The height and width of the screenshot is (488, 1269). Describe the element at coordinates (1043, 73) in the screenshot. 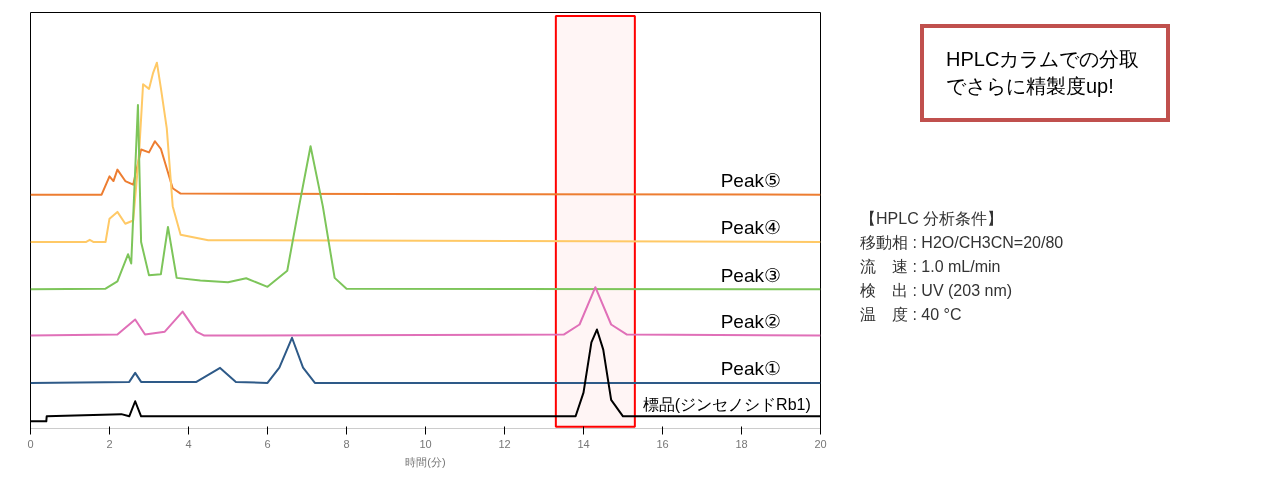

I see `text: HPLCカラムでの分取でさらに精製度up!` at that location.